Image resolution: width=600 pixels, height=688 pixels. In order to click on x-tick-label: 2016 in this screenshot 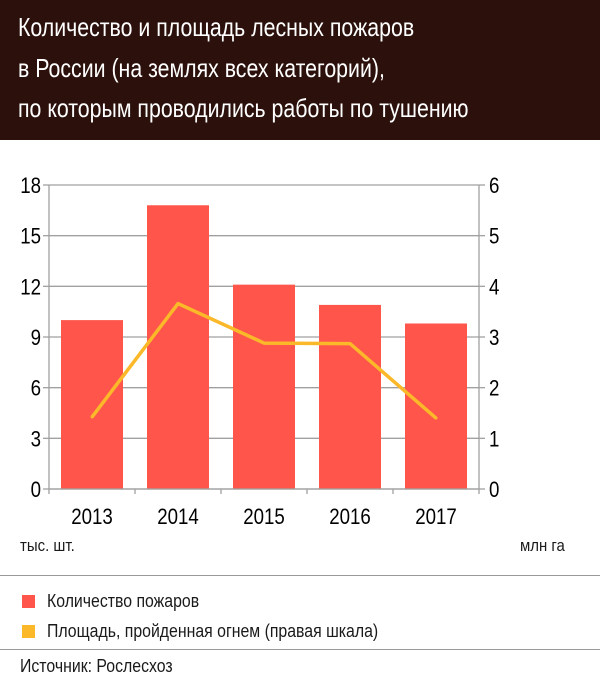, I will do `click(350, 518)`.